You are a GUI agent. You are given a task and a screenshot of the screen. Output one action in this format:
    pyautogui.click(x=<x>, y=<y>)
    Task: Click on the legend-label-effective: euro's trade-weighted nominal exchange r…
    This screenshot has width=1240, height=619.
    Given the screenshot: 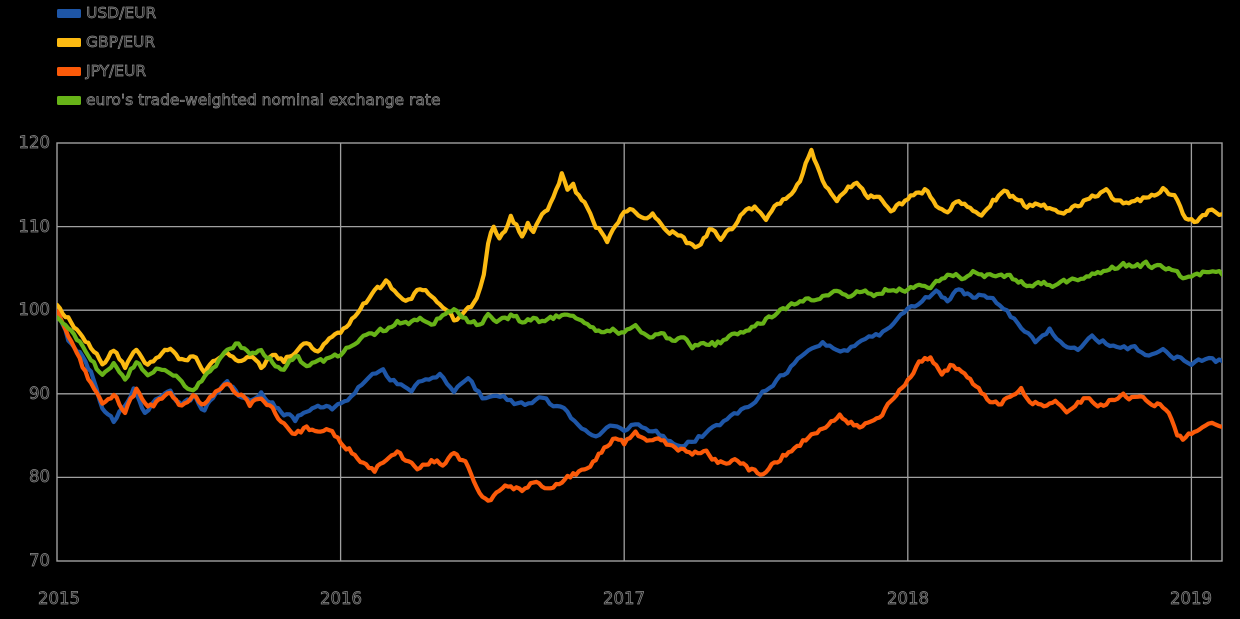 What is the action you would take?
    pyautogui.click(x=263, y=100)
    